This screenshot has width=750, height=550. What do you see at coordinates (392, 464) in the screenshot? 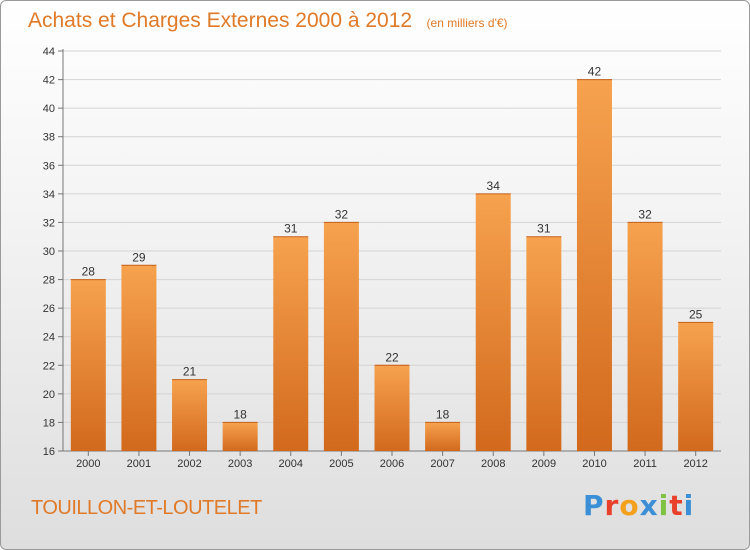
I see `x-tick-label: 2006` at bounding box center [392, 464].